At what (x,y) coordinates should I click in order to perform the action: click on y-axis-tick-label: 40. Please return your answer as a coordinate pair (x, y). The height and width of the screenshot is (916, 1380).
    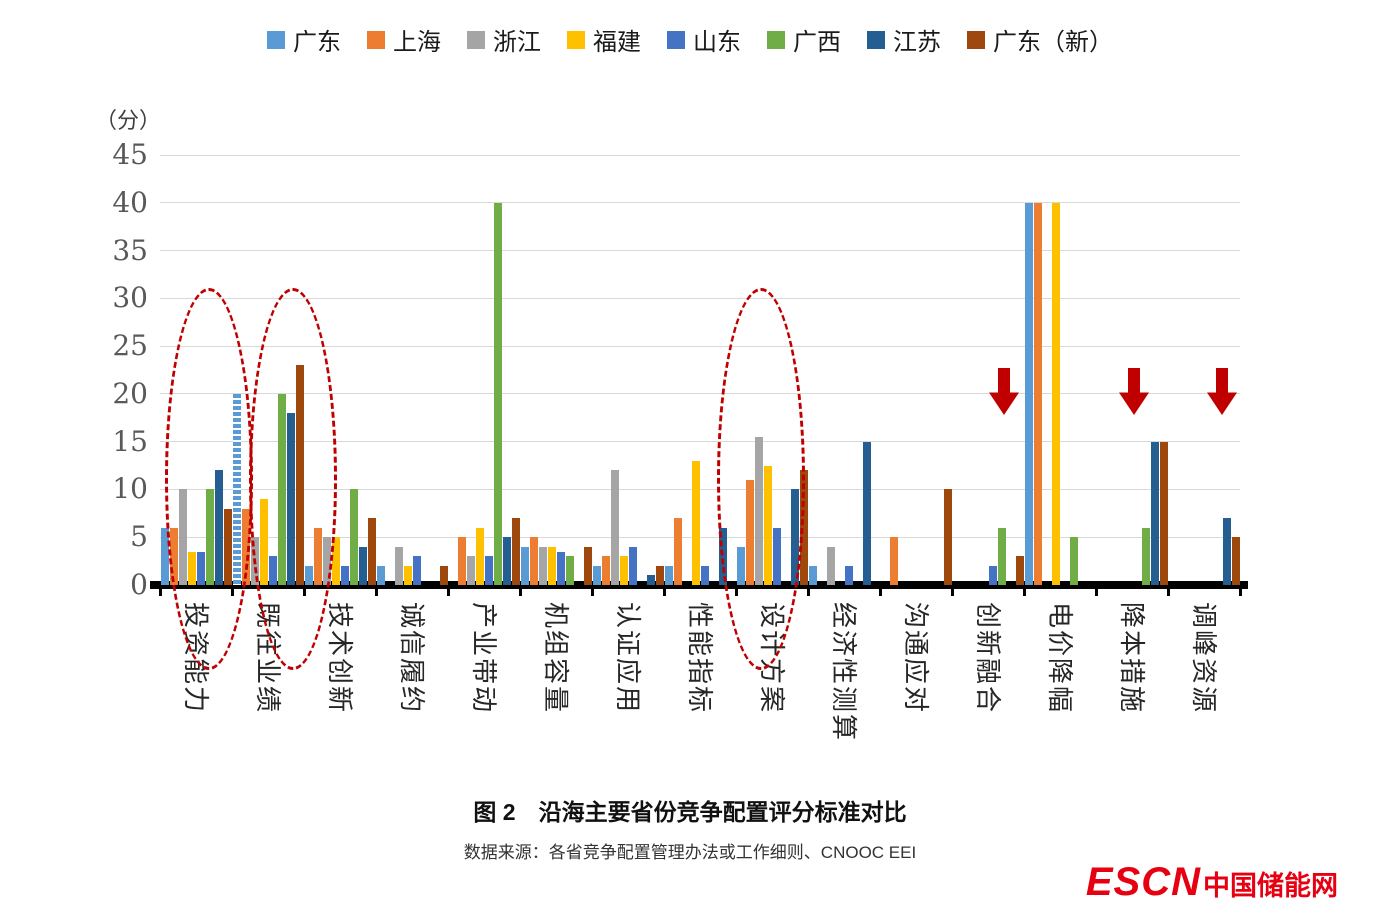
    Looking at the image, I should click on (130, 202).